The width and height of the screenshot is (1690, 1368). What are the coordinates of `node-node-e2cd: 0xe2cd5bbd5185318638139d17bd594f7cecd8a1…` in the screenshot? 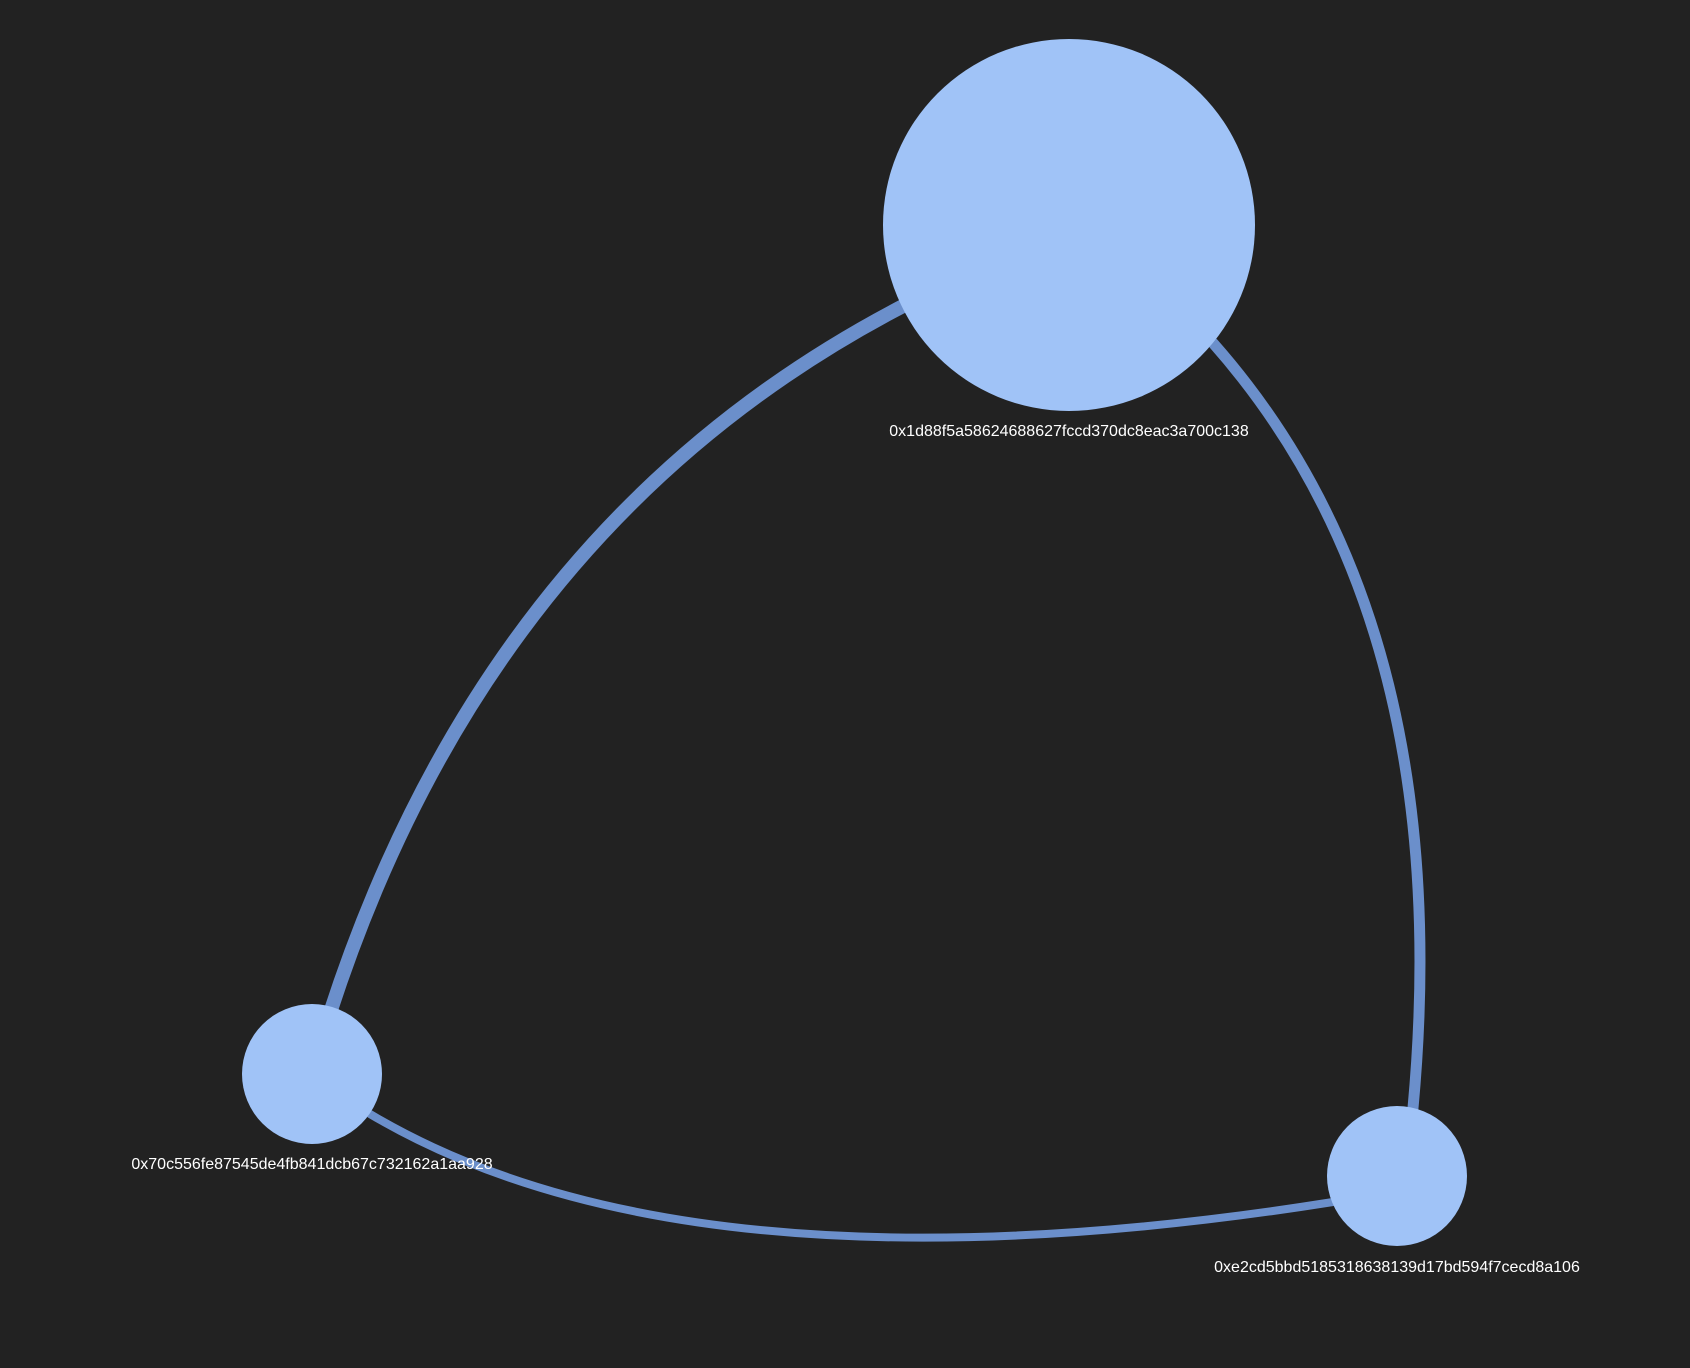 It's located at (1397, 1191).